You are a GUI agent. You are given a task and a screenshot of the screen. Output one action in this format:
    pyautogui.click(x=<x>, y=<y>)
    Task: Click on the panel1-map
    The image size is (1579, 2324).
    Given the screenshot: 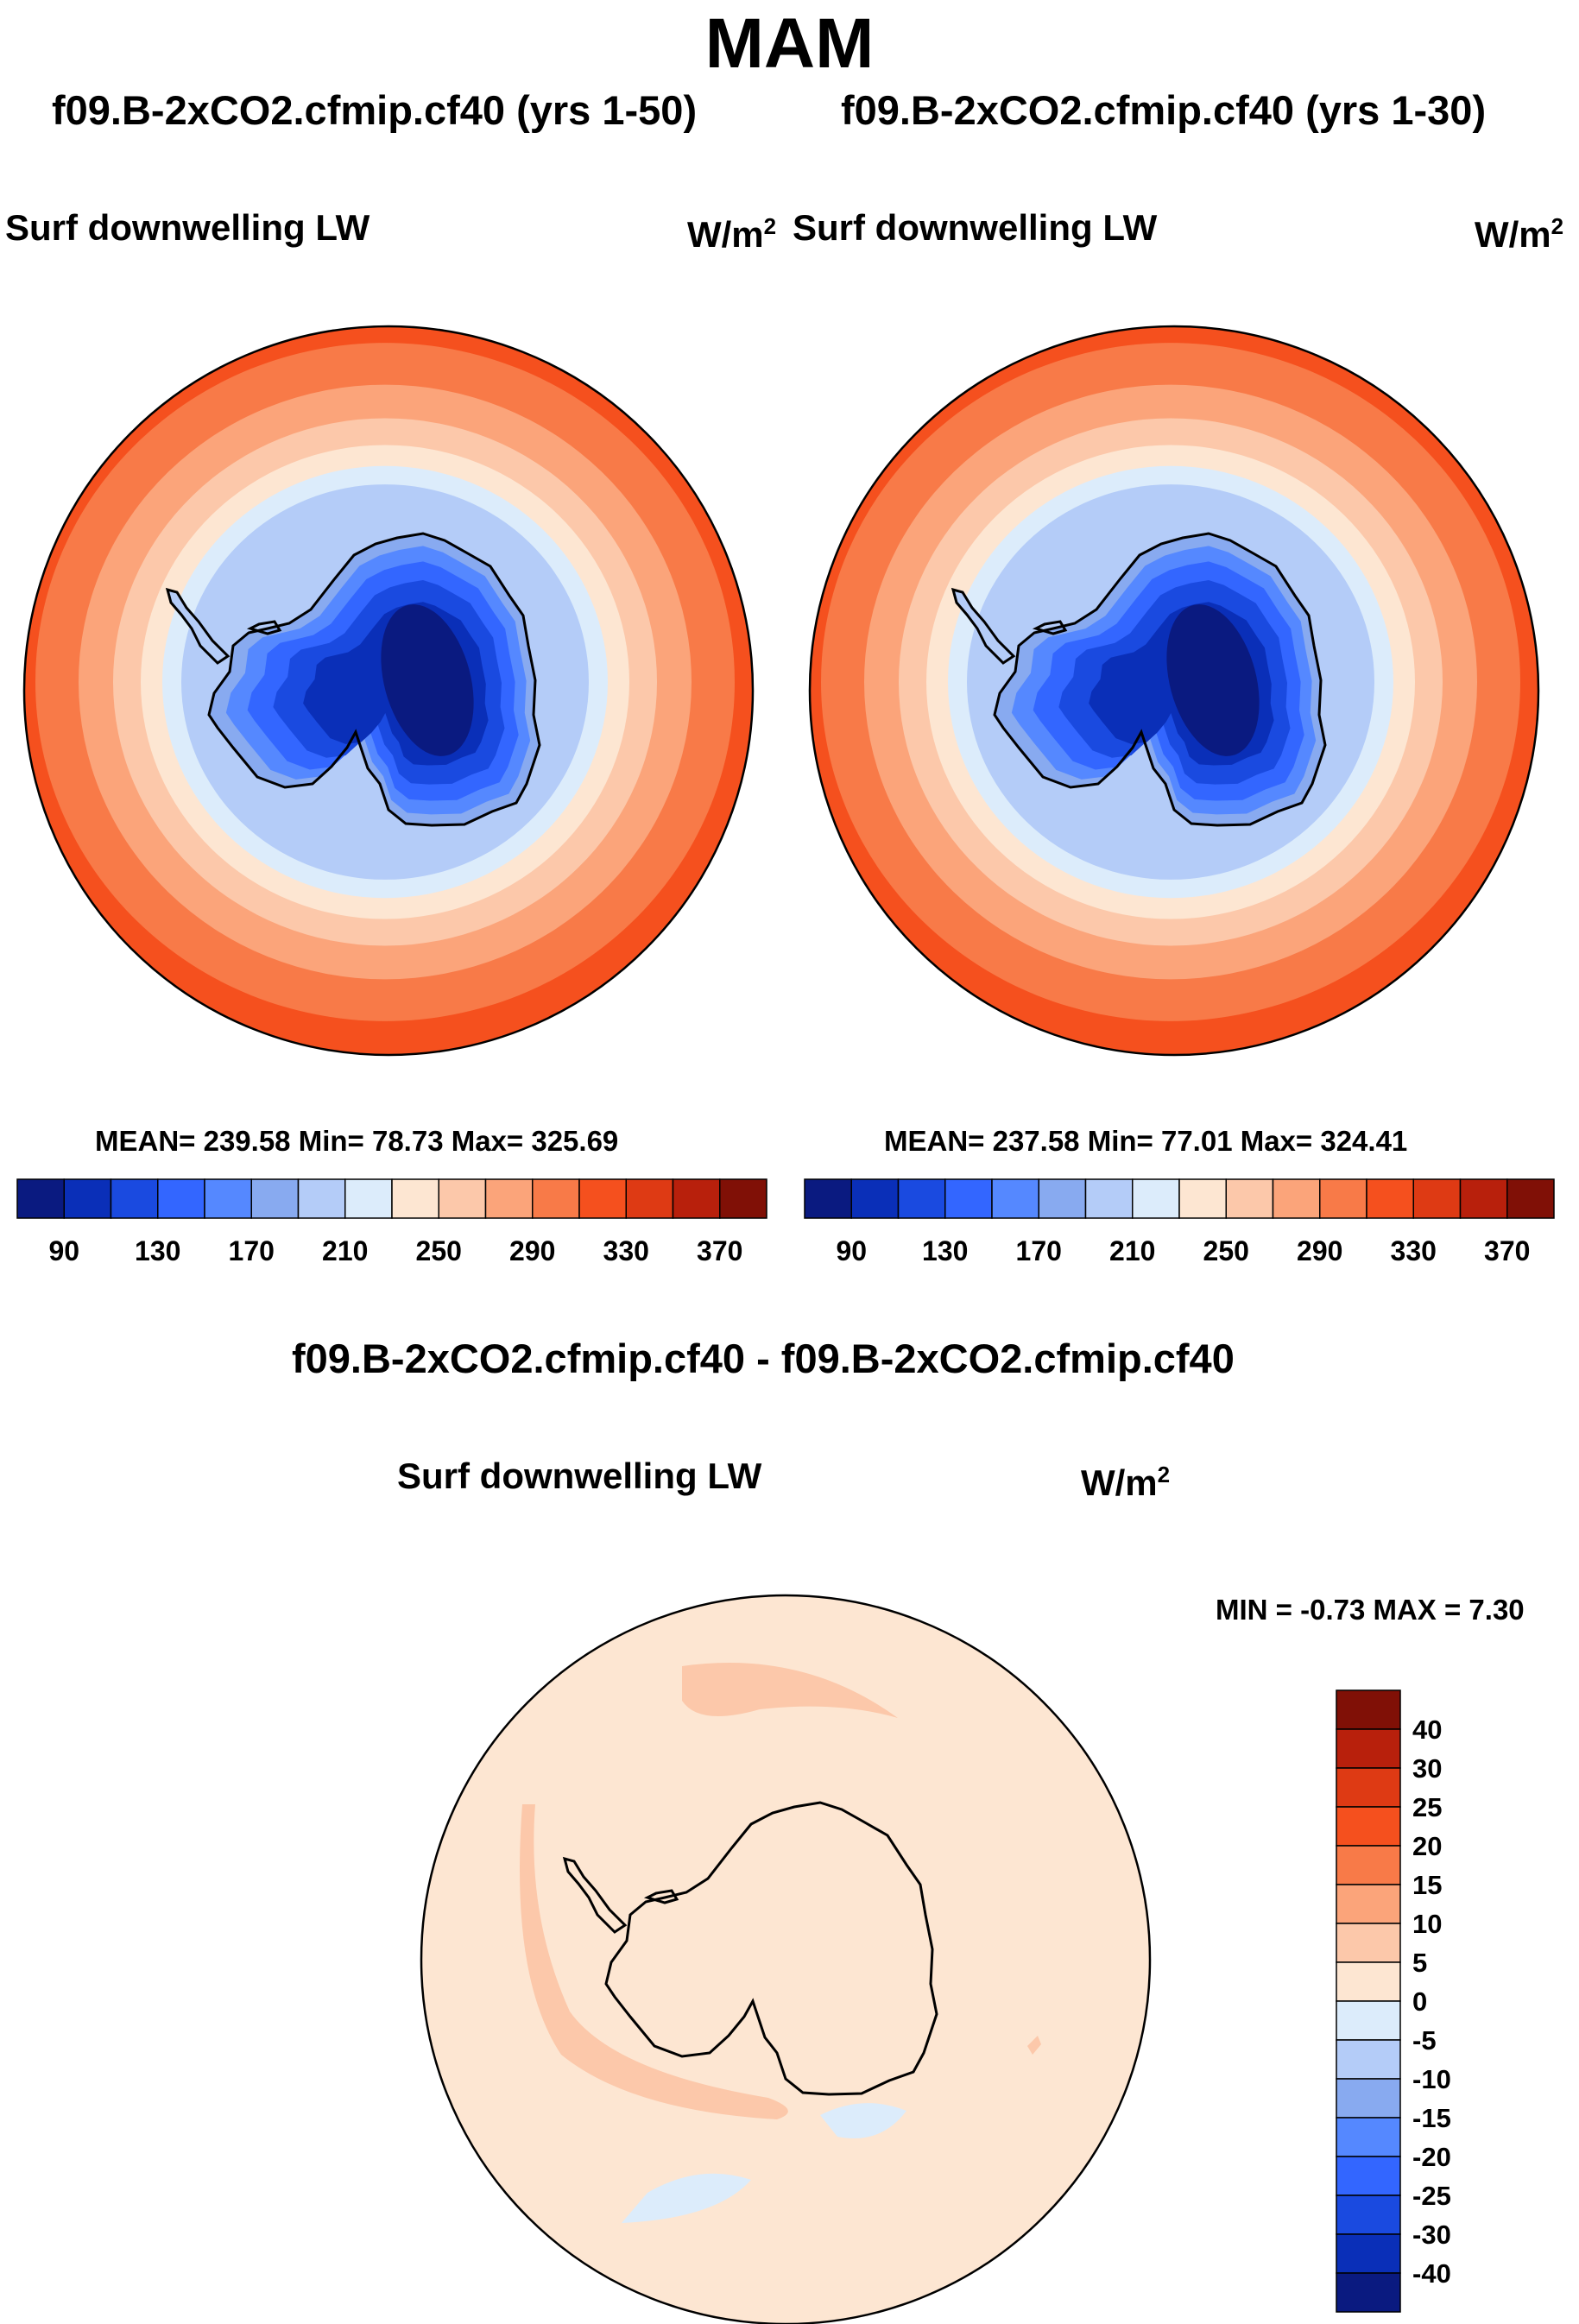 What is the action you would take?
    pyautogui.click(x=388, y=690)
    